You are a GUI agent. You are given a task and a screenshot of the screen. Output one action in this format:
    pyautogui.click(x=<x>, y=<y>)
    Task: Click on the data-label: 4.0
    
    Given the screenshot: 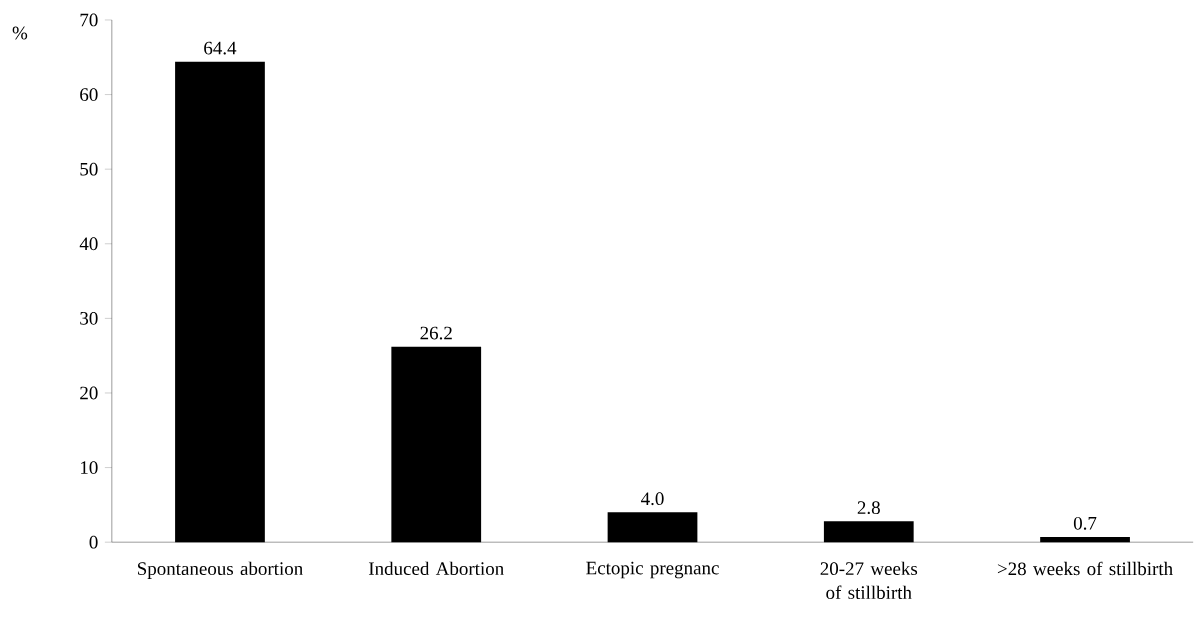 What is the action you would take?
    pyautogui.click(x=652, y=499)
    